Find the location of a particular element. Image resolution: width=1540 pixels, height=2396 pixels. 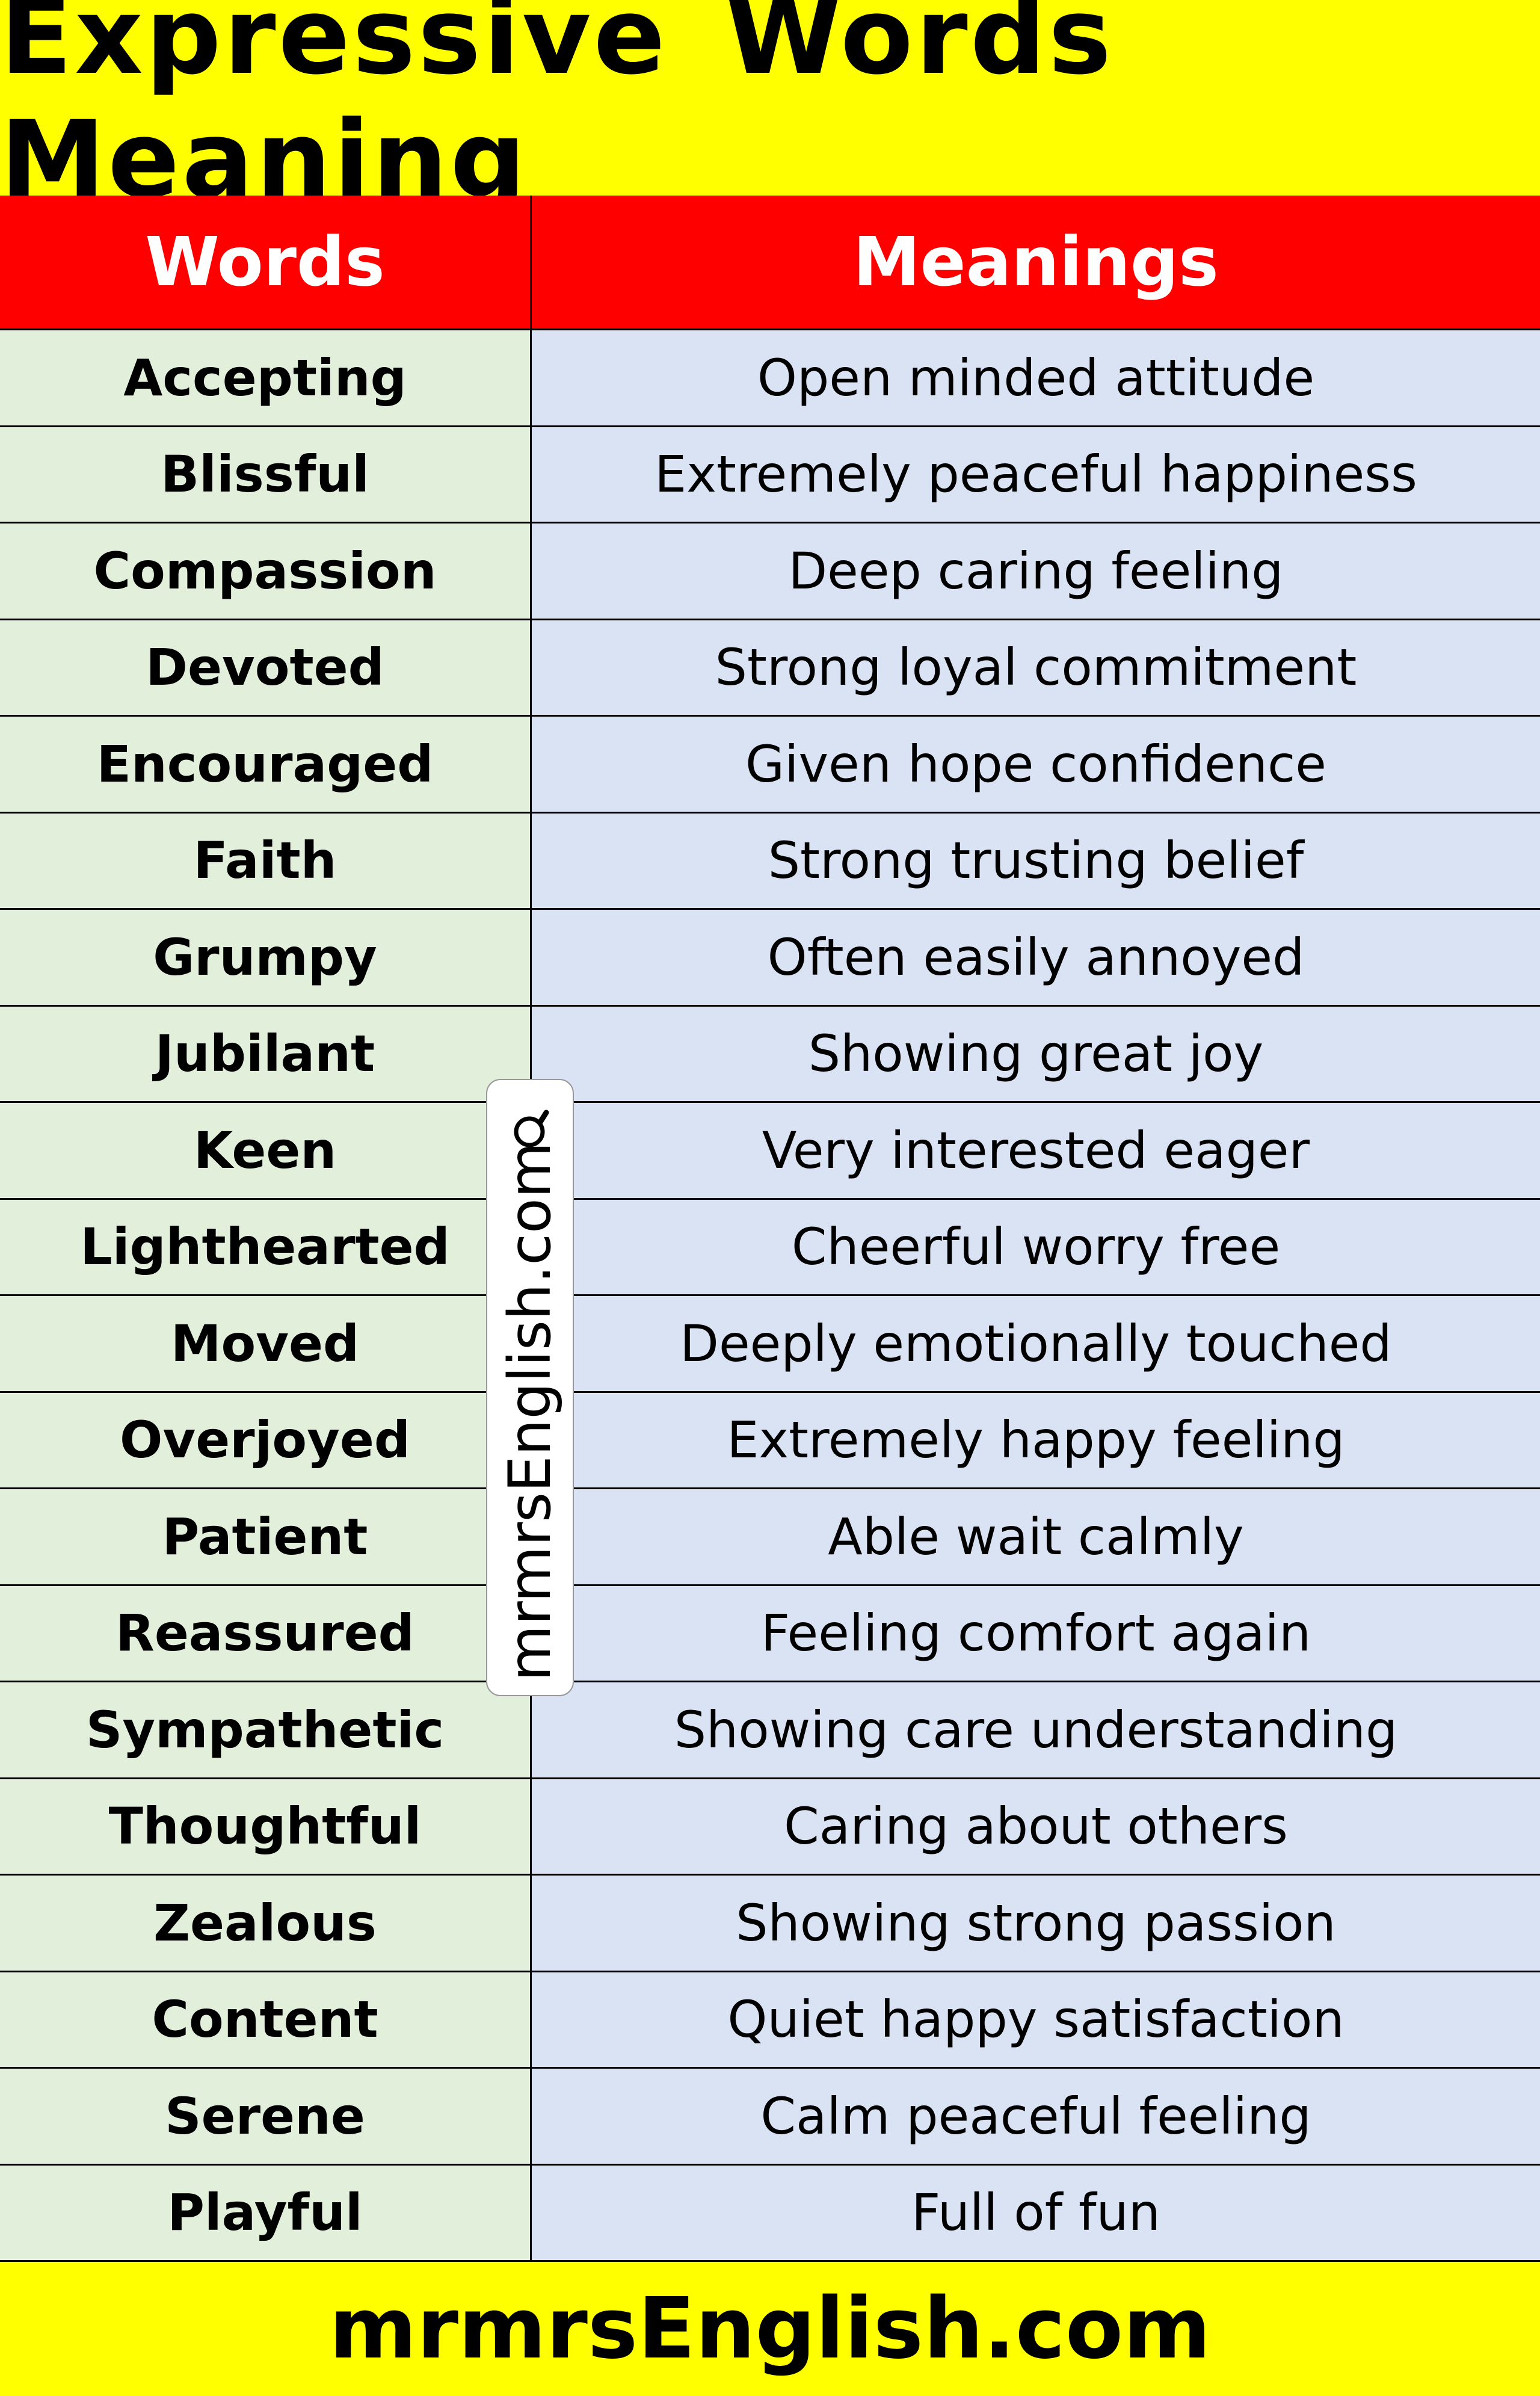

word-cell: Zealous is located at coordinates (266, 1923).